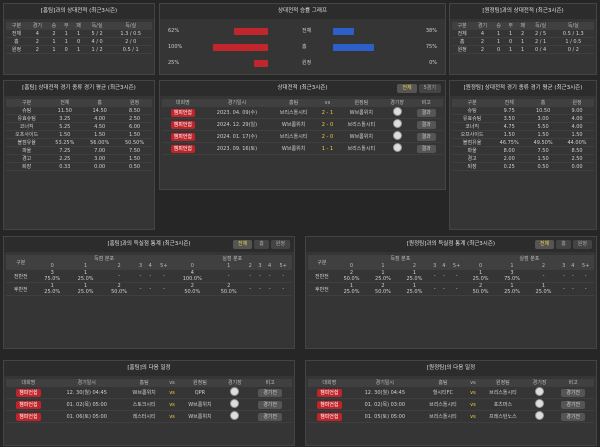 This screenshot has height=447, width=600. Describe the element at coordinates (65, 134) in the screenshot. I see `table-cell: 1.50` at that location.